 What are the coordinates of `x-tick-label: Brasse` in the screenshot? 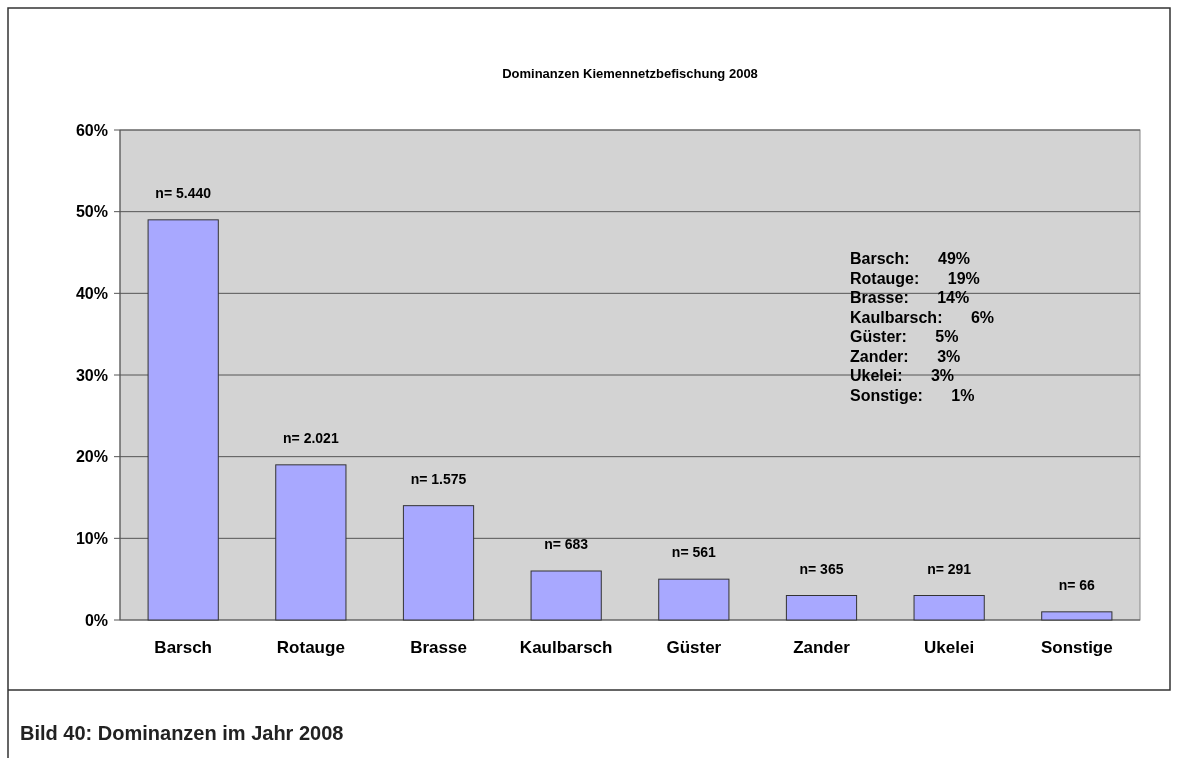 It's located at (438, 647).